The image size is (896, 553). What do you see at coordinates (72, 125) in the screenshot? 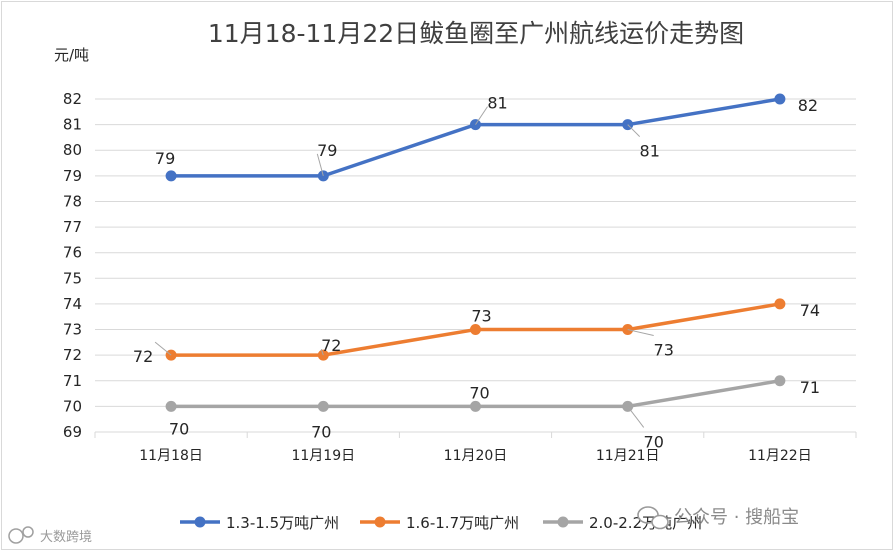
I see `y-tick-label: 81` at bounding box center [72, 125].